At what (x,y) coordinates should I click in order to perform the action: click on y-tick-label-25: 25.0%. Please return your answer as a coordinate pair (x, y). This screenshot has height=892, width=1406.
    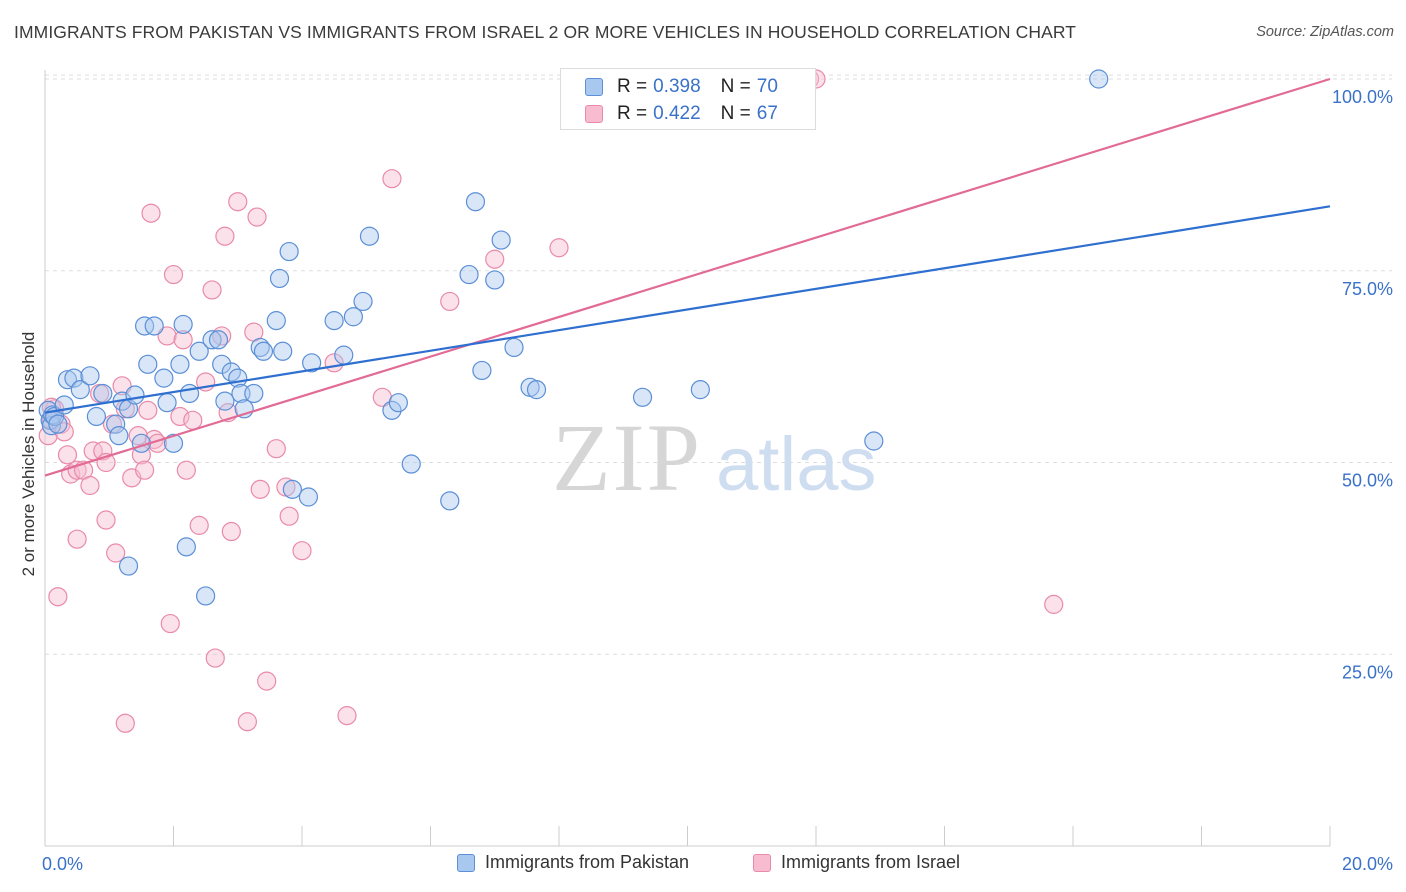
    Looking at the image, I should click on (1367, 672).